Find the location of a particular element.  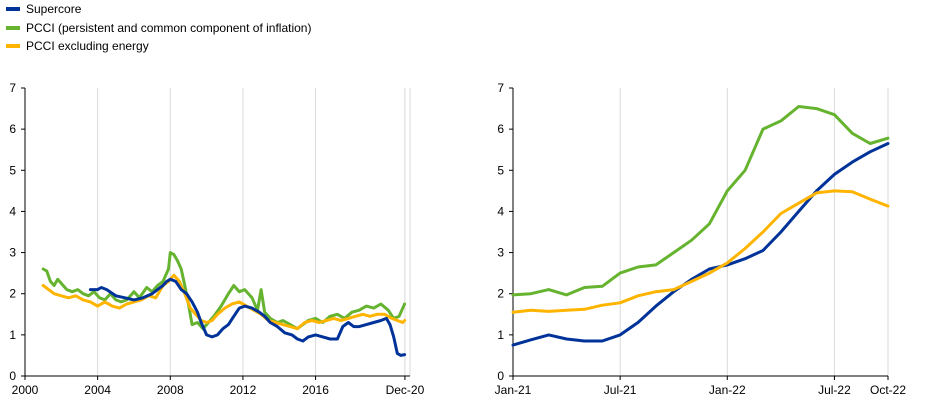

x-tick-label: Dec-20 is located at coordinates (405, 390).